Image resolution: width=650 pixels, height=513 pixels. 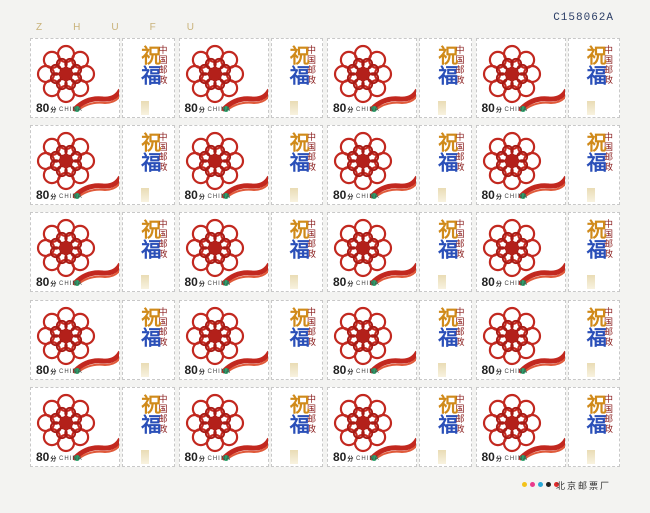 What do you see at coordinates (583, 18) in the screenshot?
I see `serial-number: C158062A` at bounding box center [583, 18].